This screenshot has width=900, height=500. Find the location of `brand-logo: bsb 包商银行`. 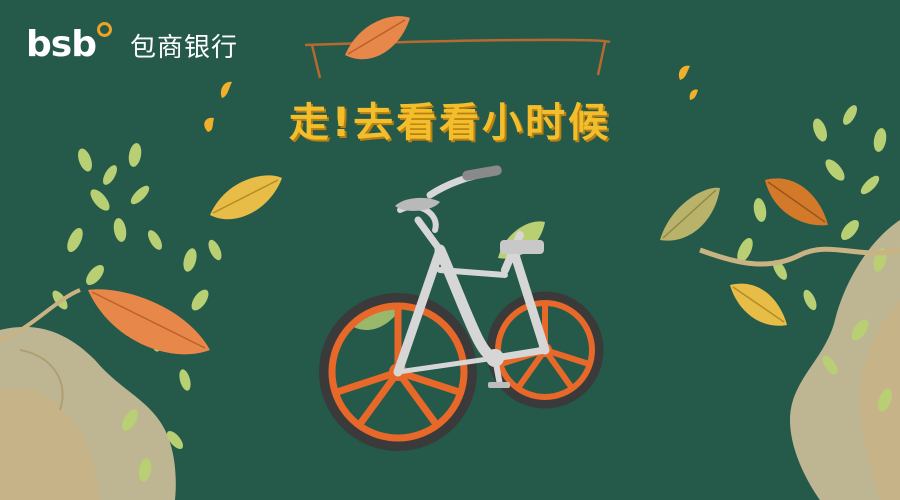

brand-logo: bsb 包商银行 is located at coordinates (132, 42).